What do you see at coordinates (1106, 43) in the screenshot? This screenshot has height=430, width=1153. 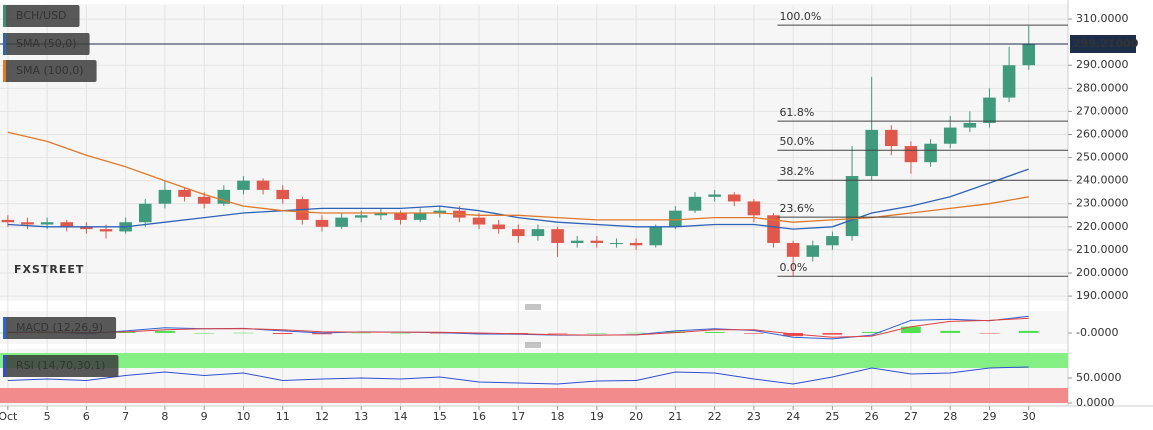 I see `last-price-label: 299.21000` at bounding box center [1106, 43].